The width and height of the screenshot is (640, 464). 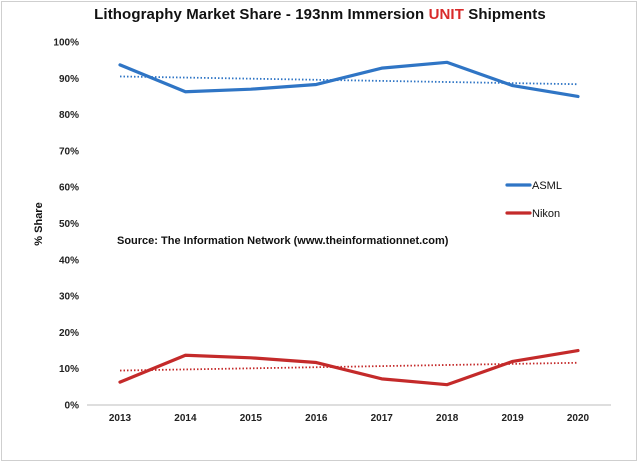 What do you see at coordinates (446, 14) in the screenshot?
I see `chart-title-highlight: UNIT` at bounding box center [446, 14].